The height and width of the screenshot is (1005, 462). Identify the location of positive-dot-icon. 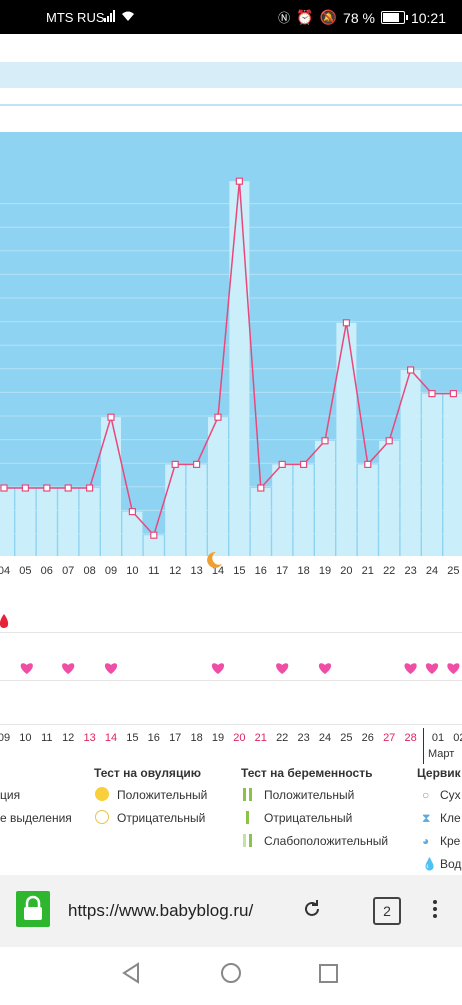
(102, 794).